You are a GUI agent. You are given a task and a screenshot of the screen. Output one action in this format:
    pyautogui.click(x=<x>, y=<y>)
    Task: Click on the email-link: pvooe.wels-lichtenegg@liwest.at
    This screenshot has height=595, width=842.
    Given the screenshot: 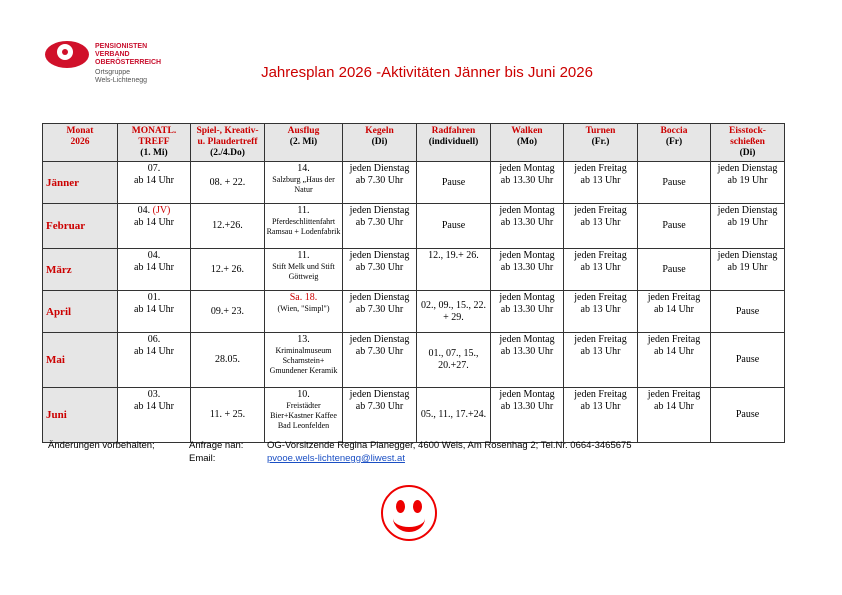 What is the action you would take?
    pyautogui.click(x=336, y=458)
    